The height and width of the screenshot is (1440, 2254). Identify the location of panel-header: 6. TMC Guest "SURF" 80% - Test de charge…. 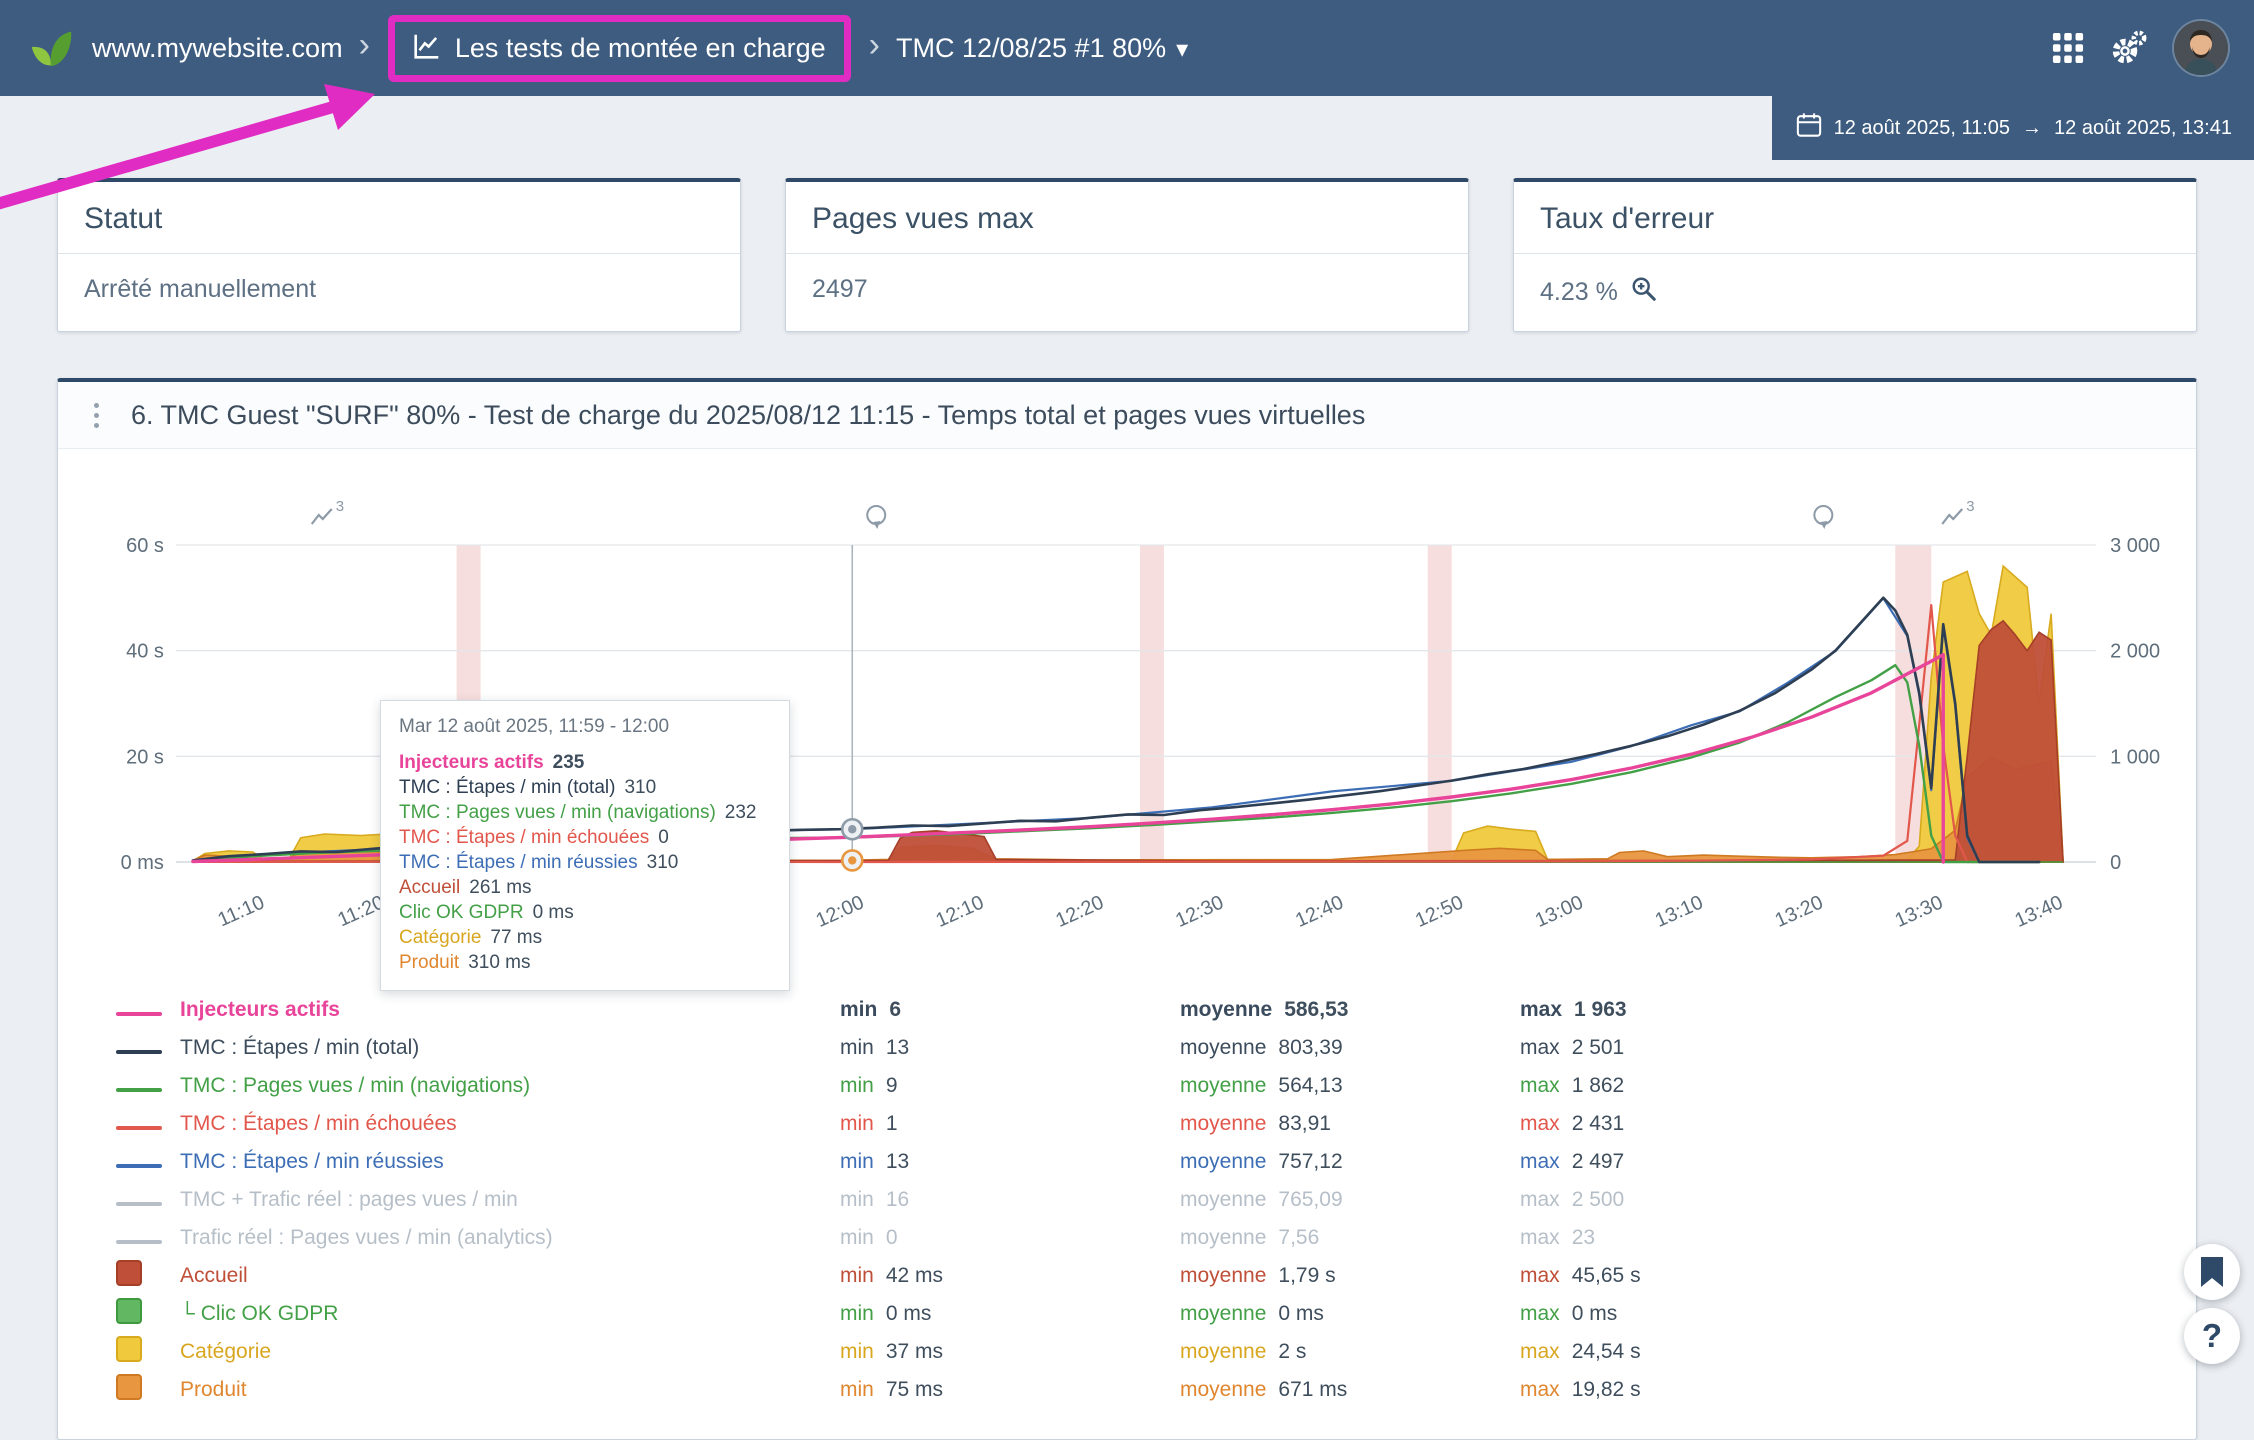
(1127, 415).